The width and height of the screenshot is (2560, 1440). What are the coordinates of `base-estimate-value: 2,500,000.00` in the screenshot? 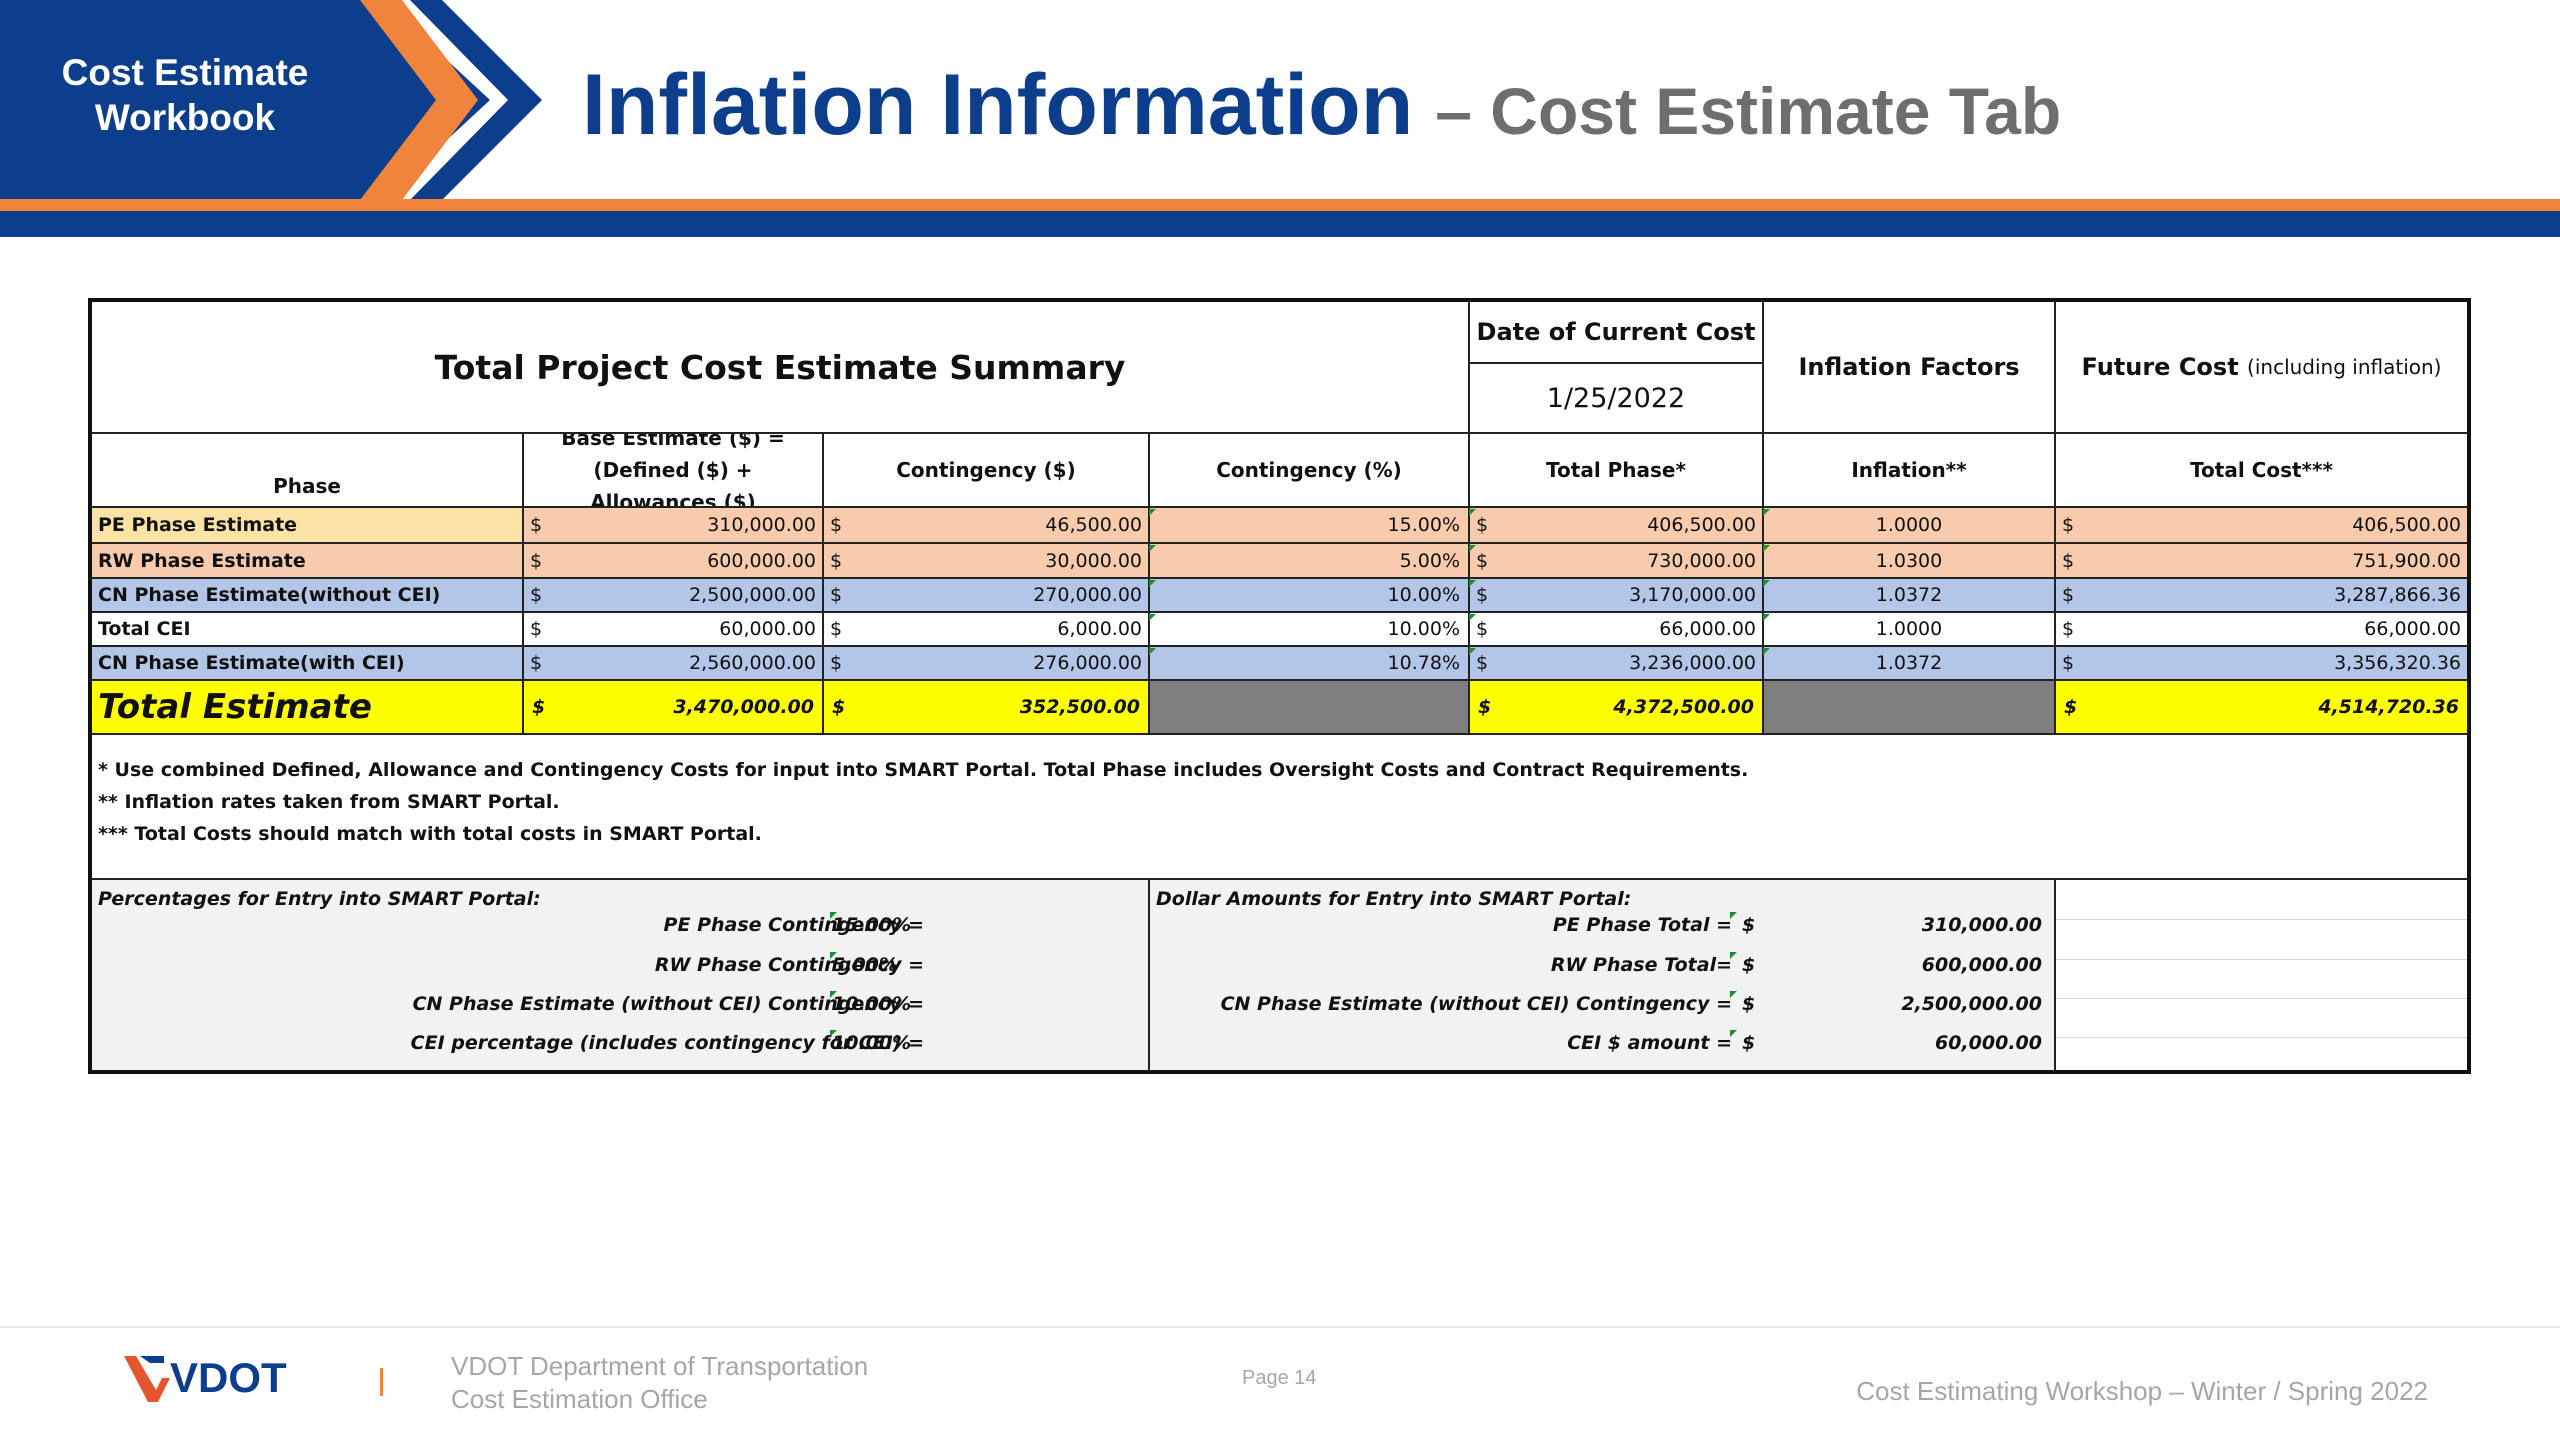 It's located at (752, 595).